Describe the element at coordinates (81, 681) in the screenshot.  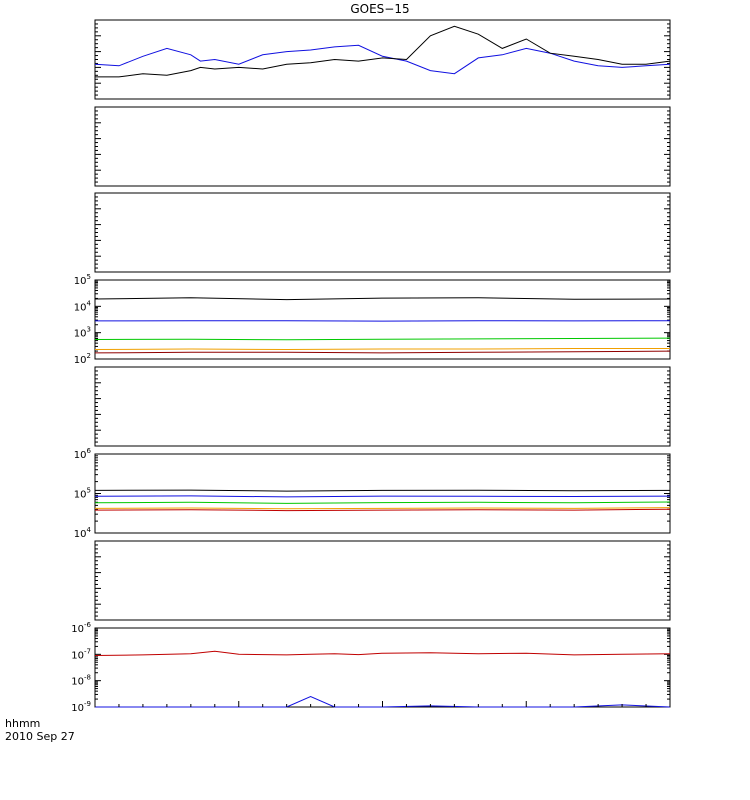
I see `y-tick-label: 10⁻⁸` at that location.